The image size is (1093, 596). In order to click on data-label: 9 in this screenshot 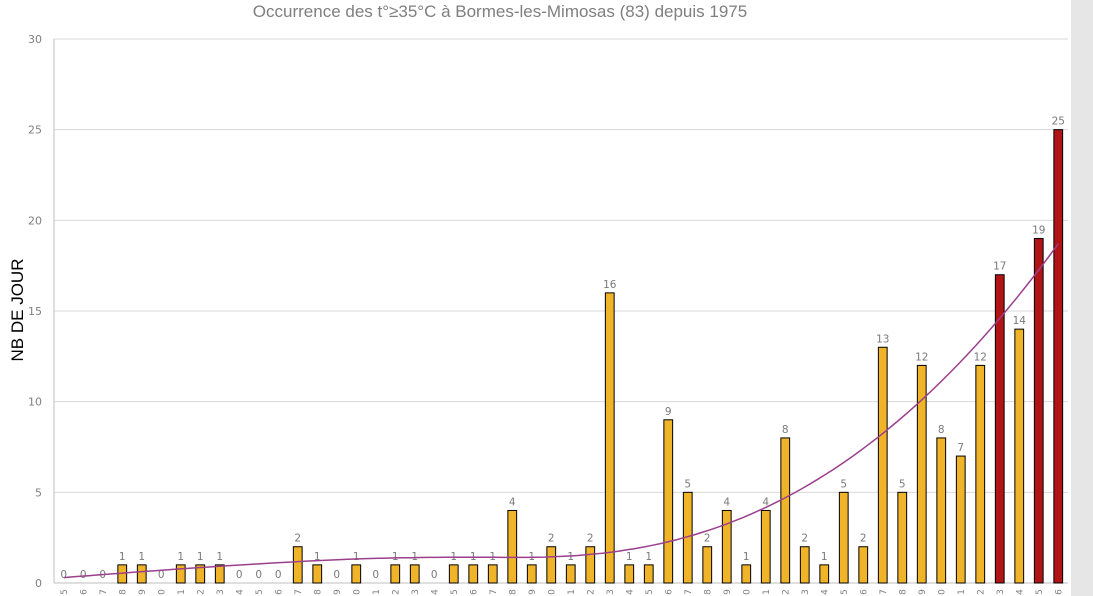, I will do `click(668, 412)`.